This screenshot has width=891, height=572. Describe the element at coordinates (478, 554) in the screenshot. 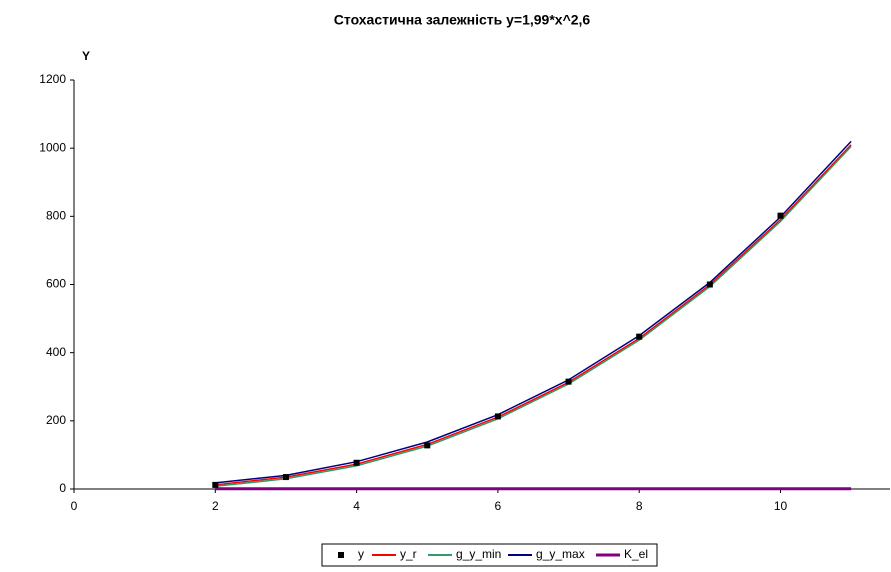

I see `legend-label: g_y_min` at that location.